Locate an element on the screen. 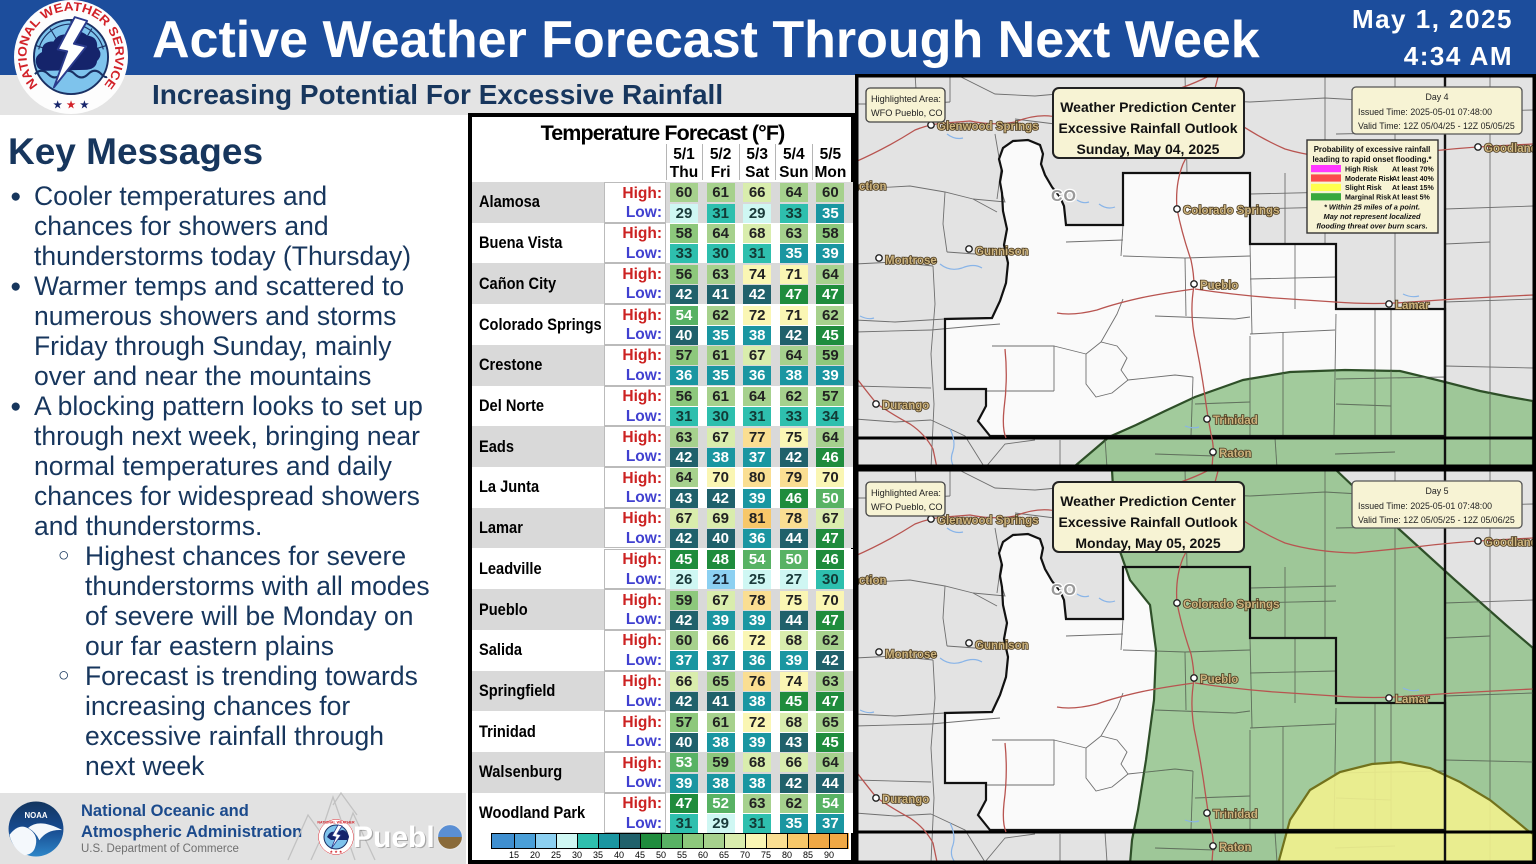 Image resolution: width=1536 pixels, height=864 pixels. svg-text: At least 5% is located at coordinates (1411, 198).